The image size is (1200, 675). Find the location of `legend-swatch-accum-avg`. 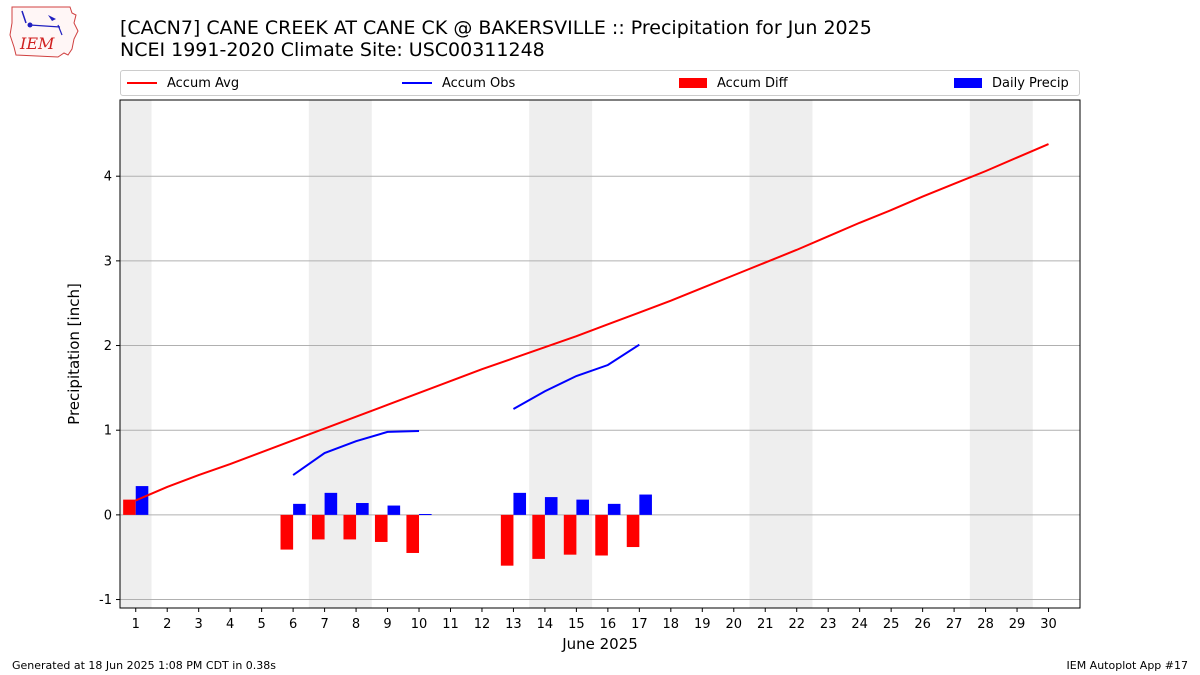

legend-swatch-accum-avg is located at coordinates (142, 83).